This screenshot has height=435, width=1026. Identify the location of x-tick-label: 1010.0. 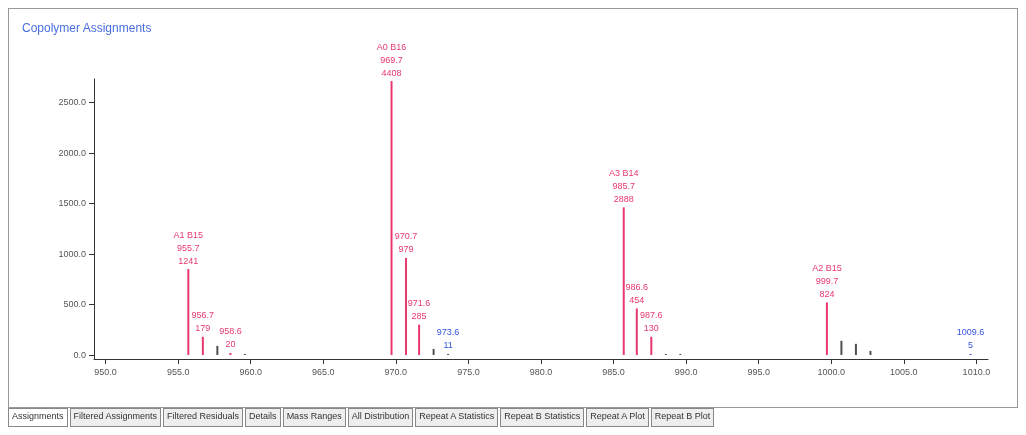
(976, 371).